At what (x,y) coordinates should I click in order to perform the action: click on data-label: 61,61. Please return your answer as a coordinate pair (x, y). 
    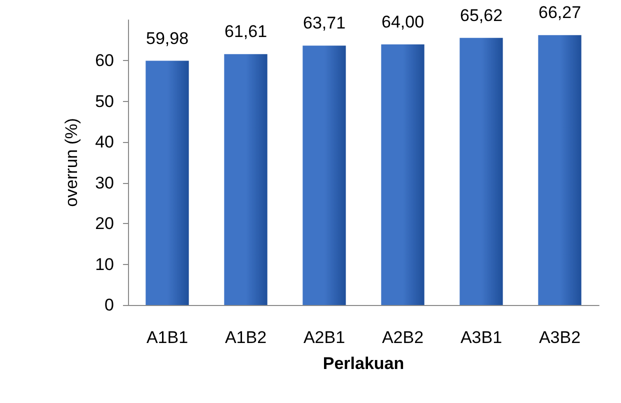
    Looking at the image, I should click on (246, 32).